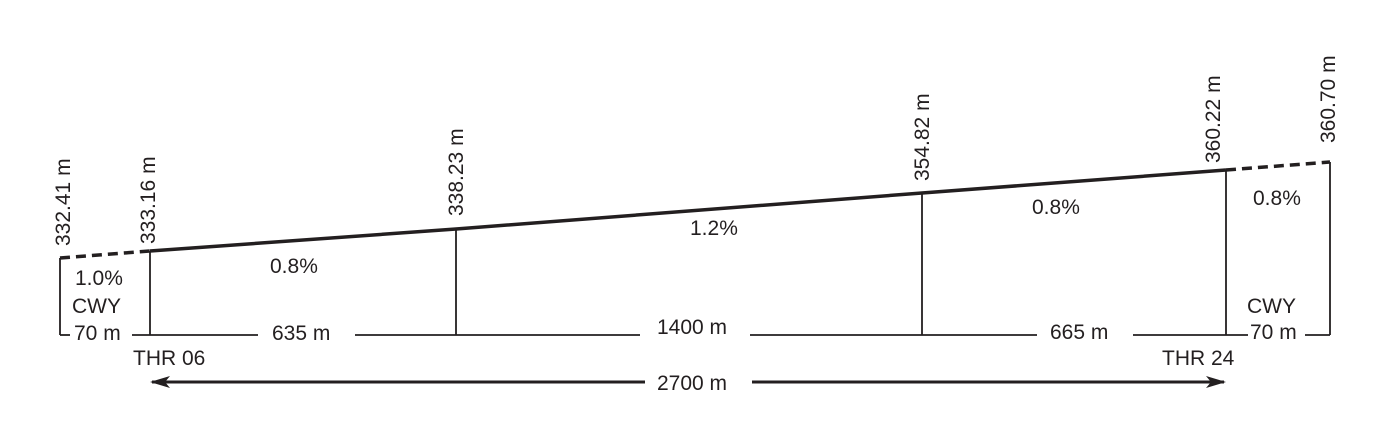 Image resolution: width=1384 pixels, height=441 pixels. What do you see at coordinates (105, 254) in the screenshot?
I see `clearway-left-profile` at bounding box center [105, 254].